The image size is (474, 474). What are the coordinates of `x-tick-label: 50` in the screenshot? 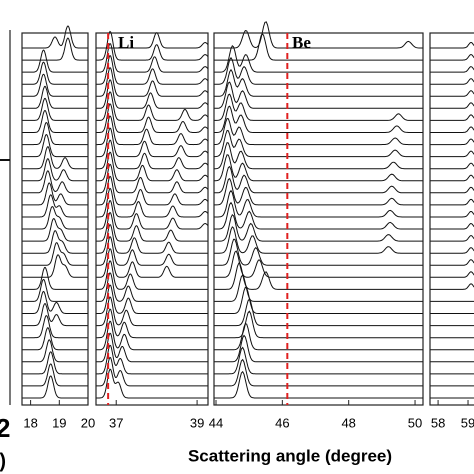 It's located at (415, 422).